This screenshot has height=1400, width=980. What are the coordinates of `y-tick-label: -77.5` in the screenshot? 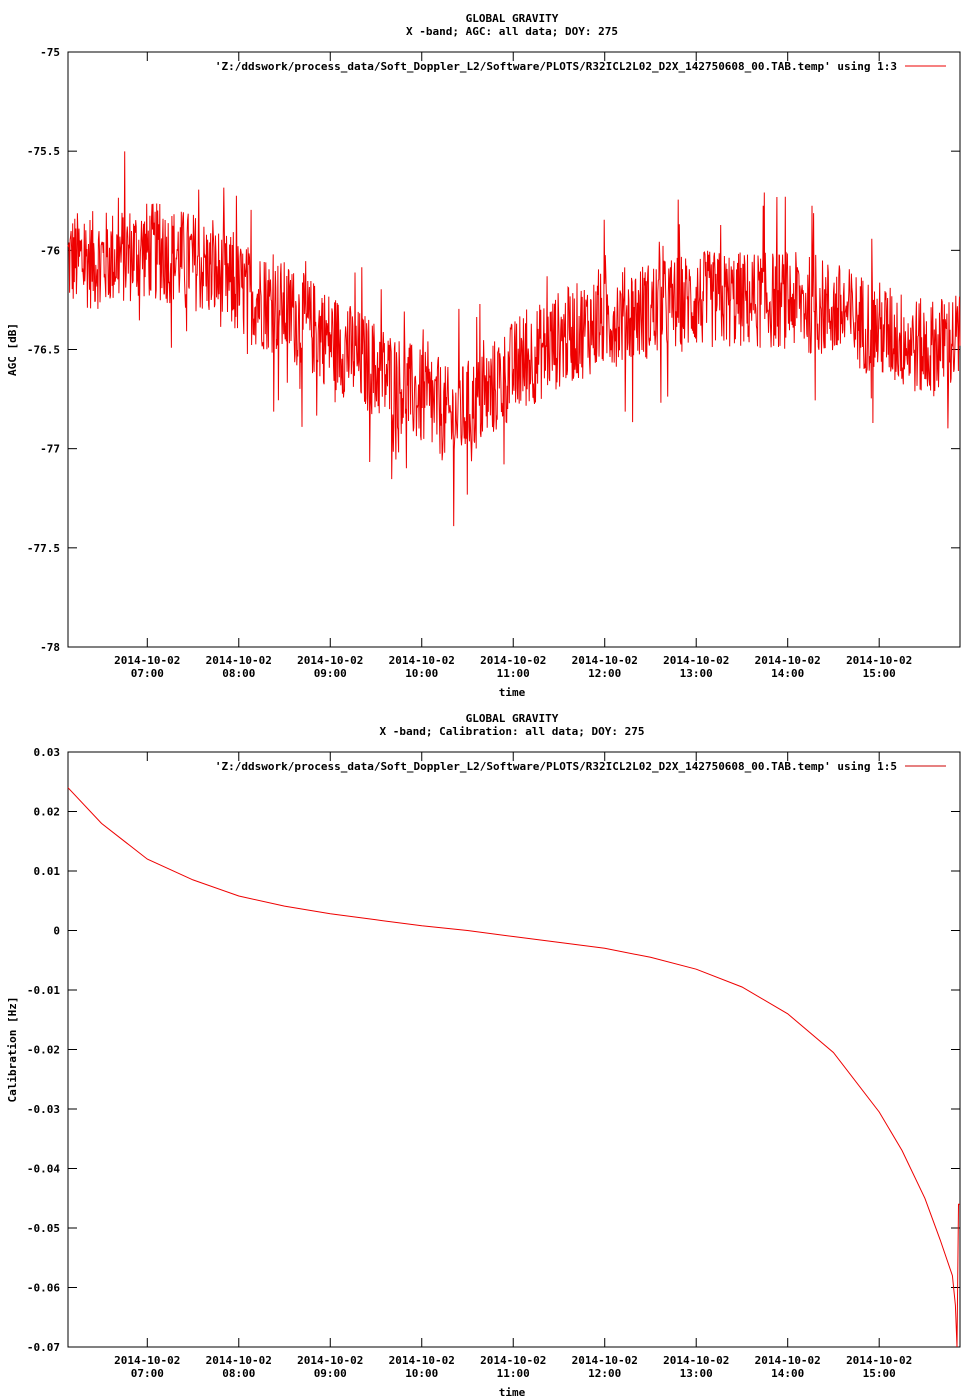 It's located at (43, 548).